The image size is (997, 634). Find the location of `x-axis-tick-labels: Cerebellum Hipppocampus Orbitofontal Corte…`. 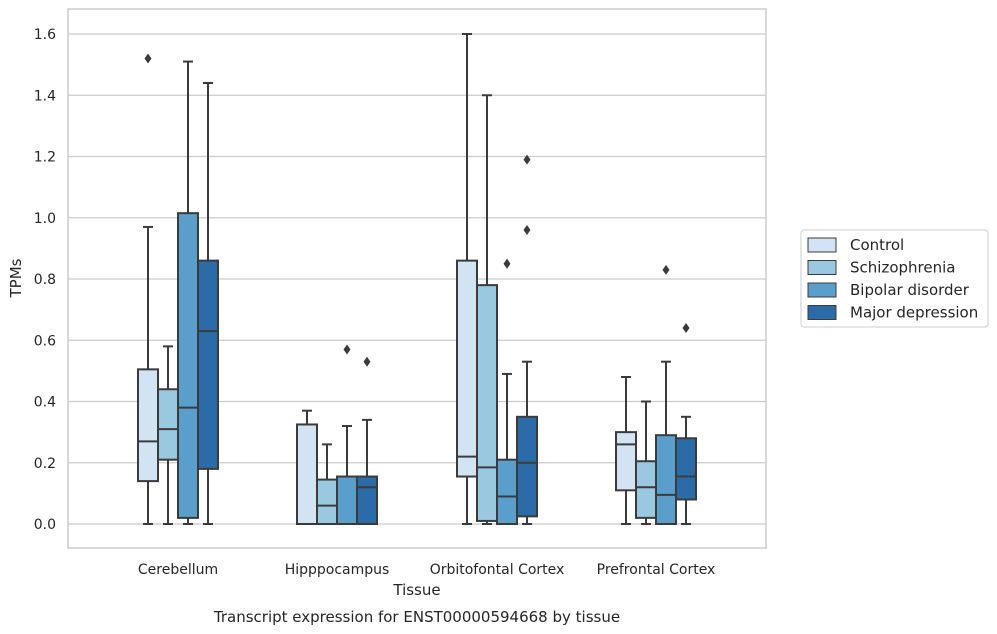

x-axis-tick-labels: Cerebellum Hipppocampus Orbitofontal Corte… is located at coordinates (426, 570).